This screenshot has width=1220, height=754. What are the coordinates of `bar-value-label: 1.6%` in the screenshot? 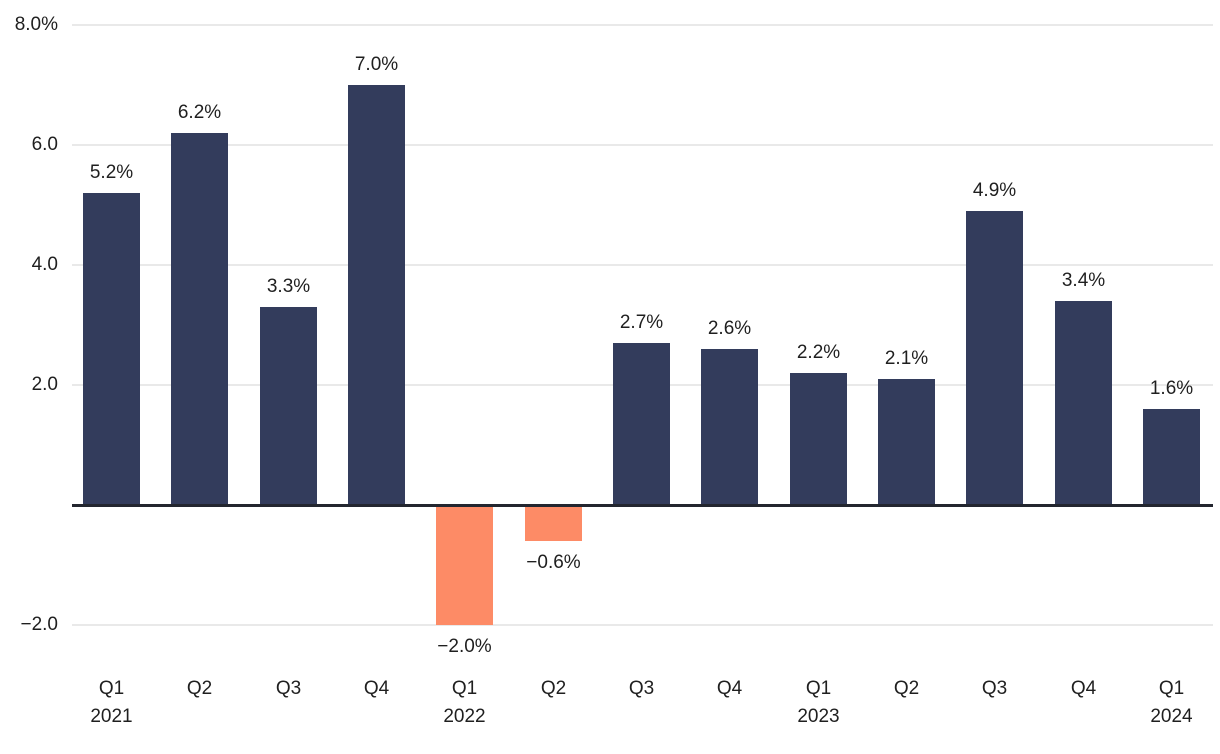 It's located at (1171, 388).